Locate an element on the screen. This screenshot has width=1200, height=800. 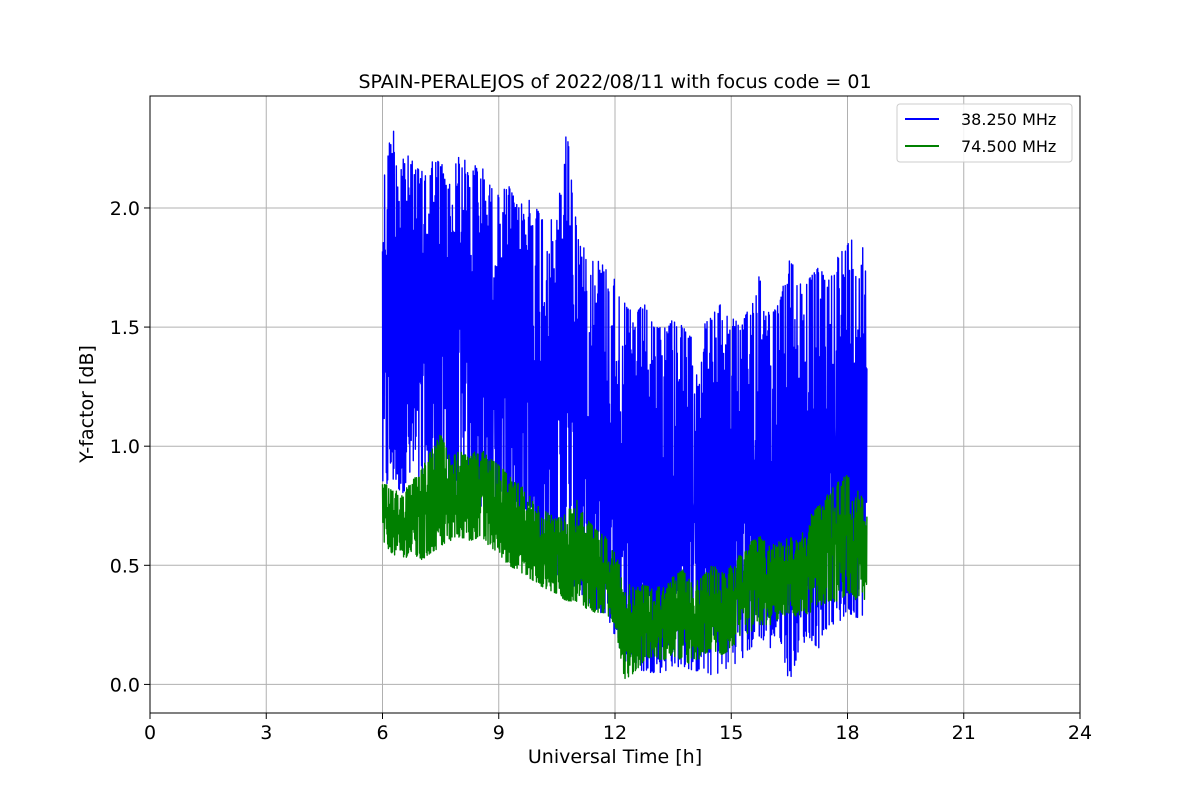
y-tick-label: 1.0 is located at coordinates (125, 447).